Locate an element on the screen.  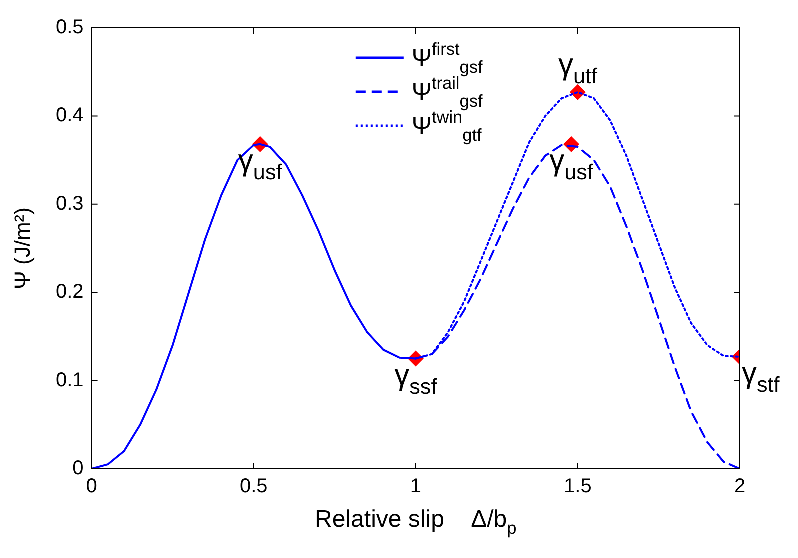
x-tick-label: 1.5 is located at coordinates (578, 487).